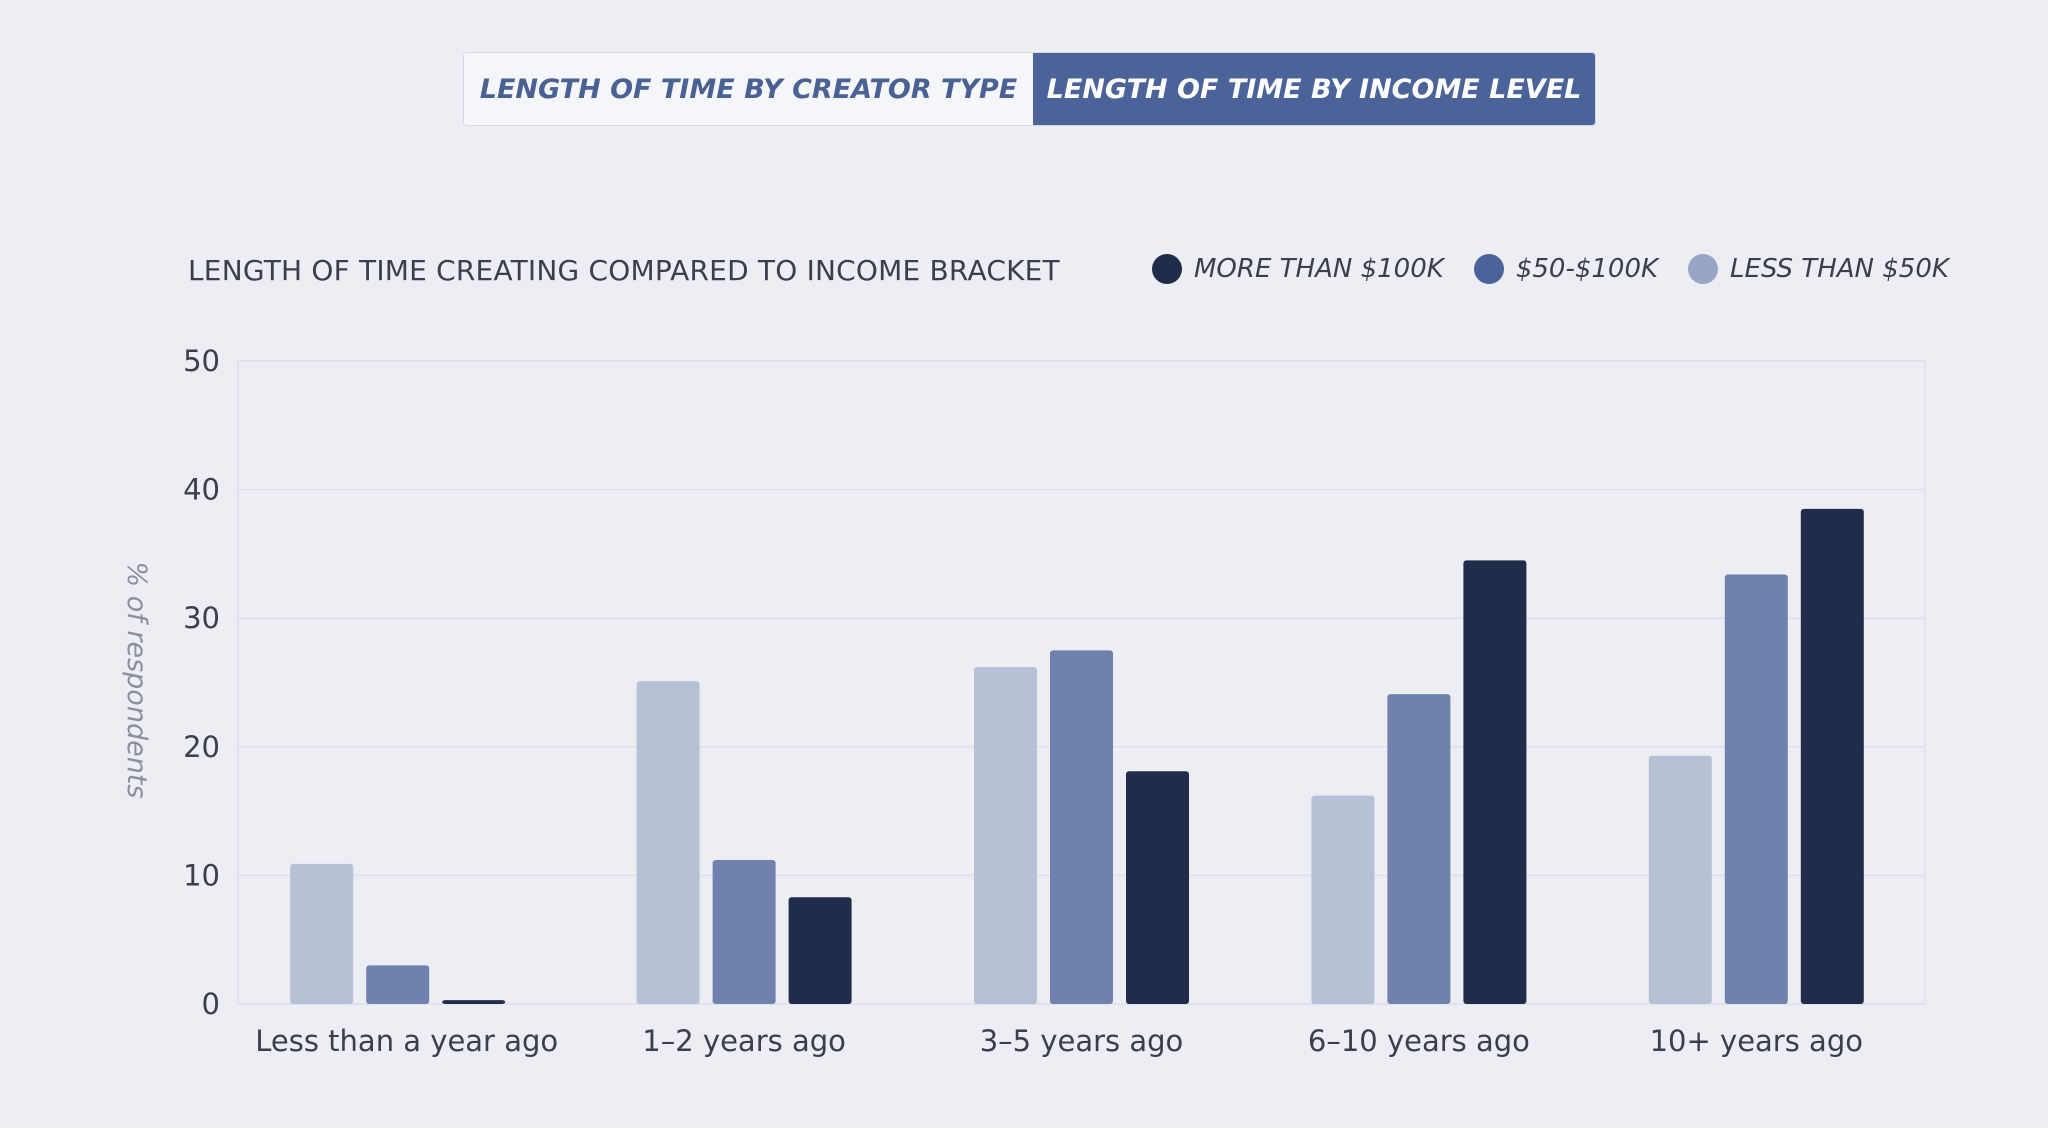 This screenshot has width=2048, height=1128. I want to click on x-tick-label: 3–5 years ago, so click(1082, 1041).